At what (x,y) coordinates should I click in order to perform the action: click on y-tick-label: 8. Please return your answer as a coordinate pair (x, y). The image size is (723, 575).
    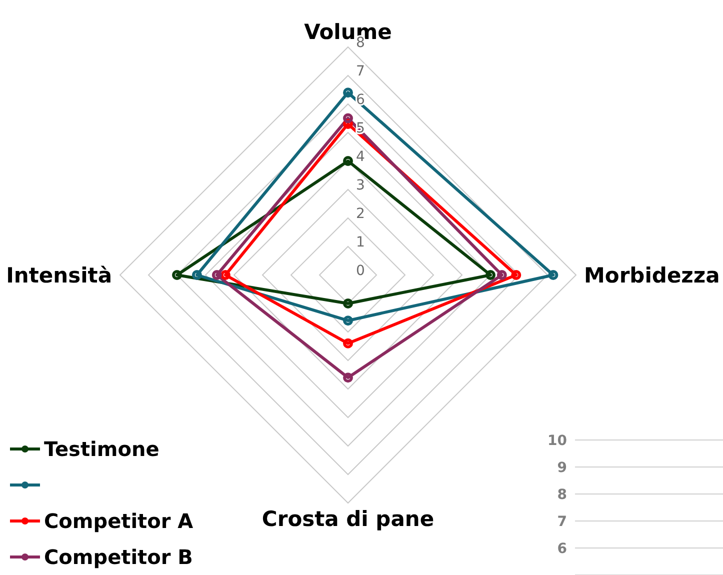
    Looking at the image, I should click on (562, 494).